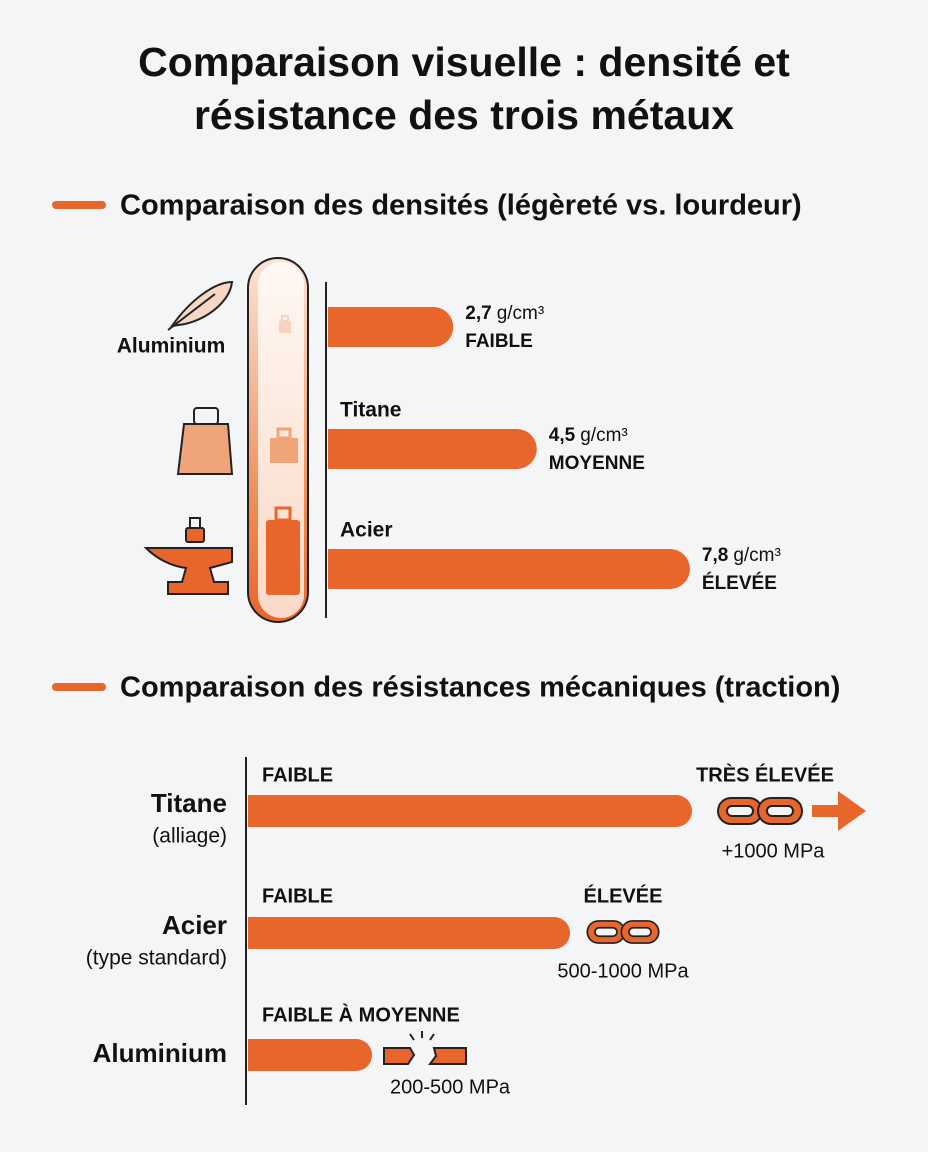 This screenshot has height=1152, width=928. Describe the element at coordinates (278, 440) in the screenshot. I see `tube` at that location.